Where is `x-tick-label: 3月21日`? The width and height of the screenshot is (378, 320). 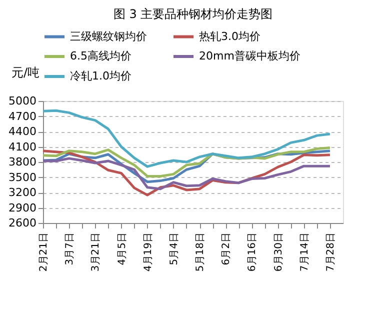 x-tick-label: 3月21日 is located at coordinates (96, 252).